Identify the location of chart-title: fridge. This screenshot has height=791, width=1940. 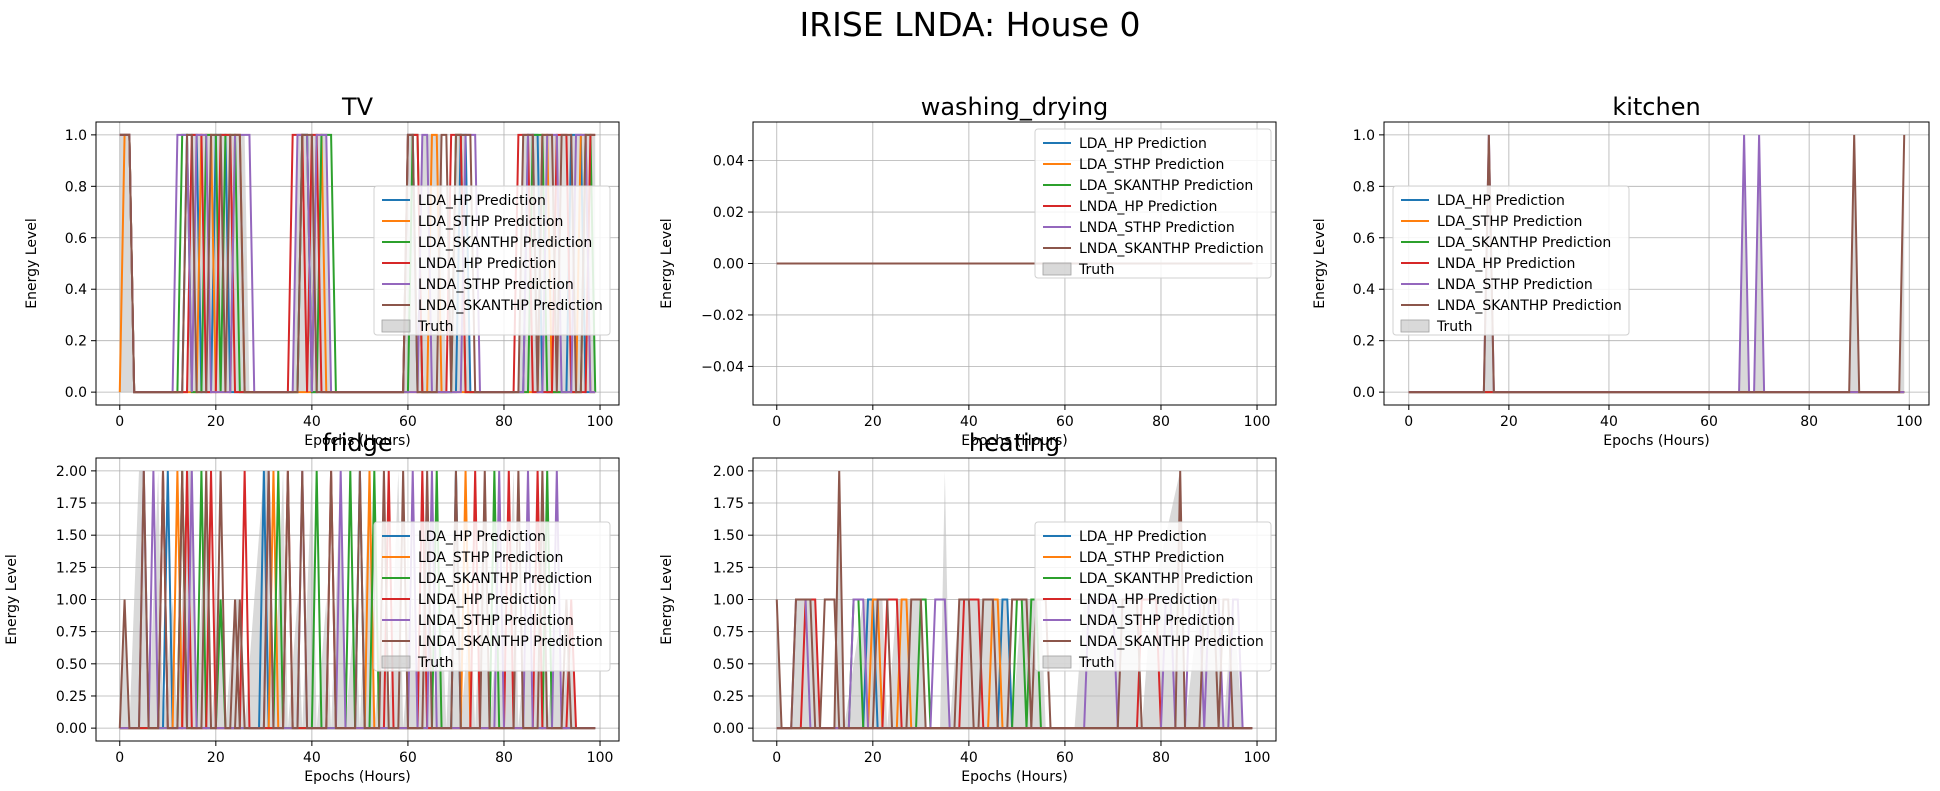
(357, 443).